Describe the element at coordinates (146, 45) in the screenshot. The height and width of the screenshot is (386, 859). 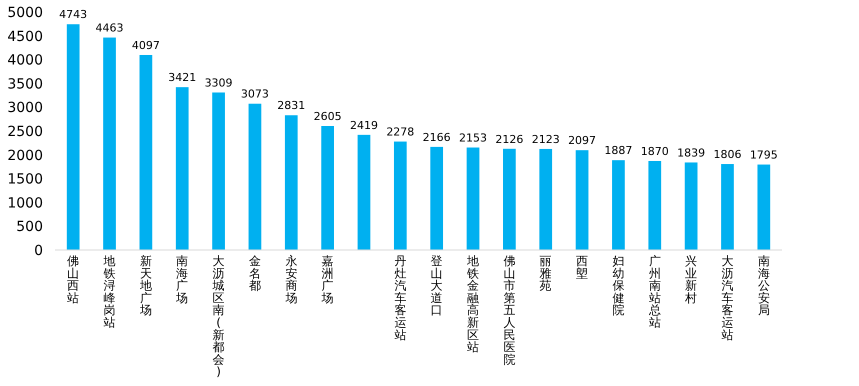
I see `data-label: 4097` at that location.